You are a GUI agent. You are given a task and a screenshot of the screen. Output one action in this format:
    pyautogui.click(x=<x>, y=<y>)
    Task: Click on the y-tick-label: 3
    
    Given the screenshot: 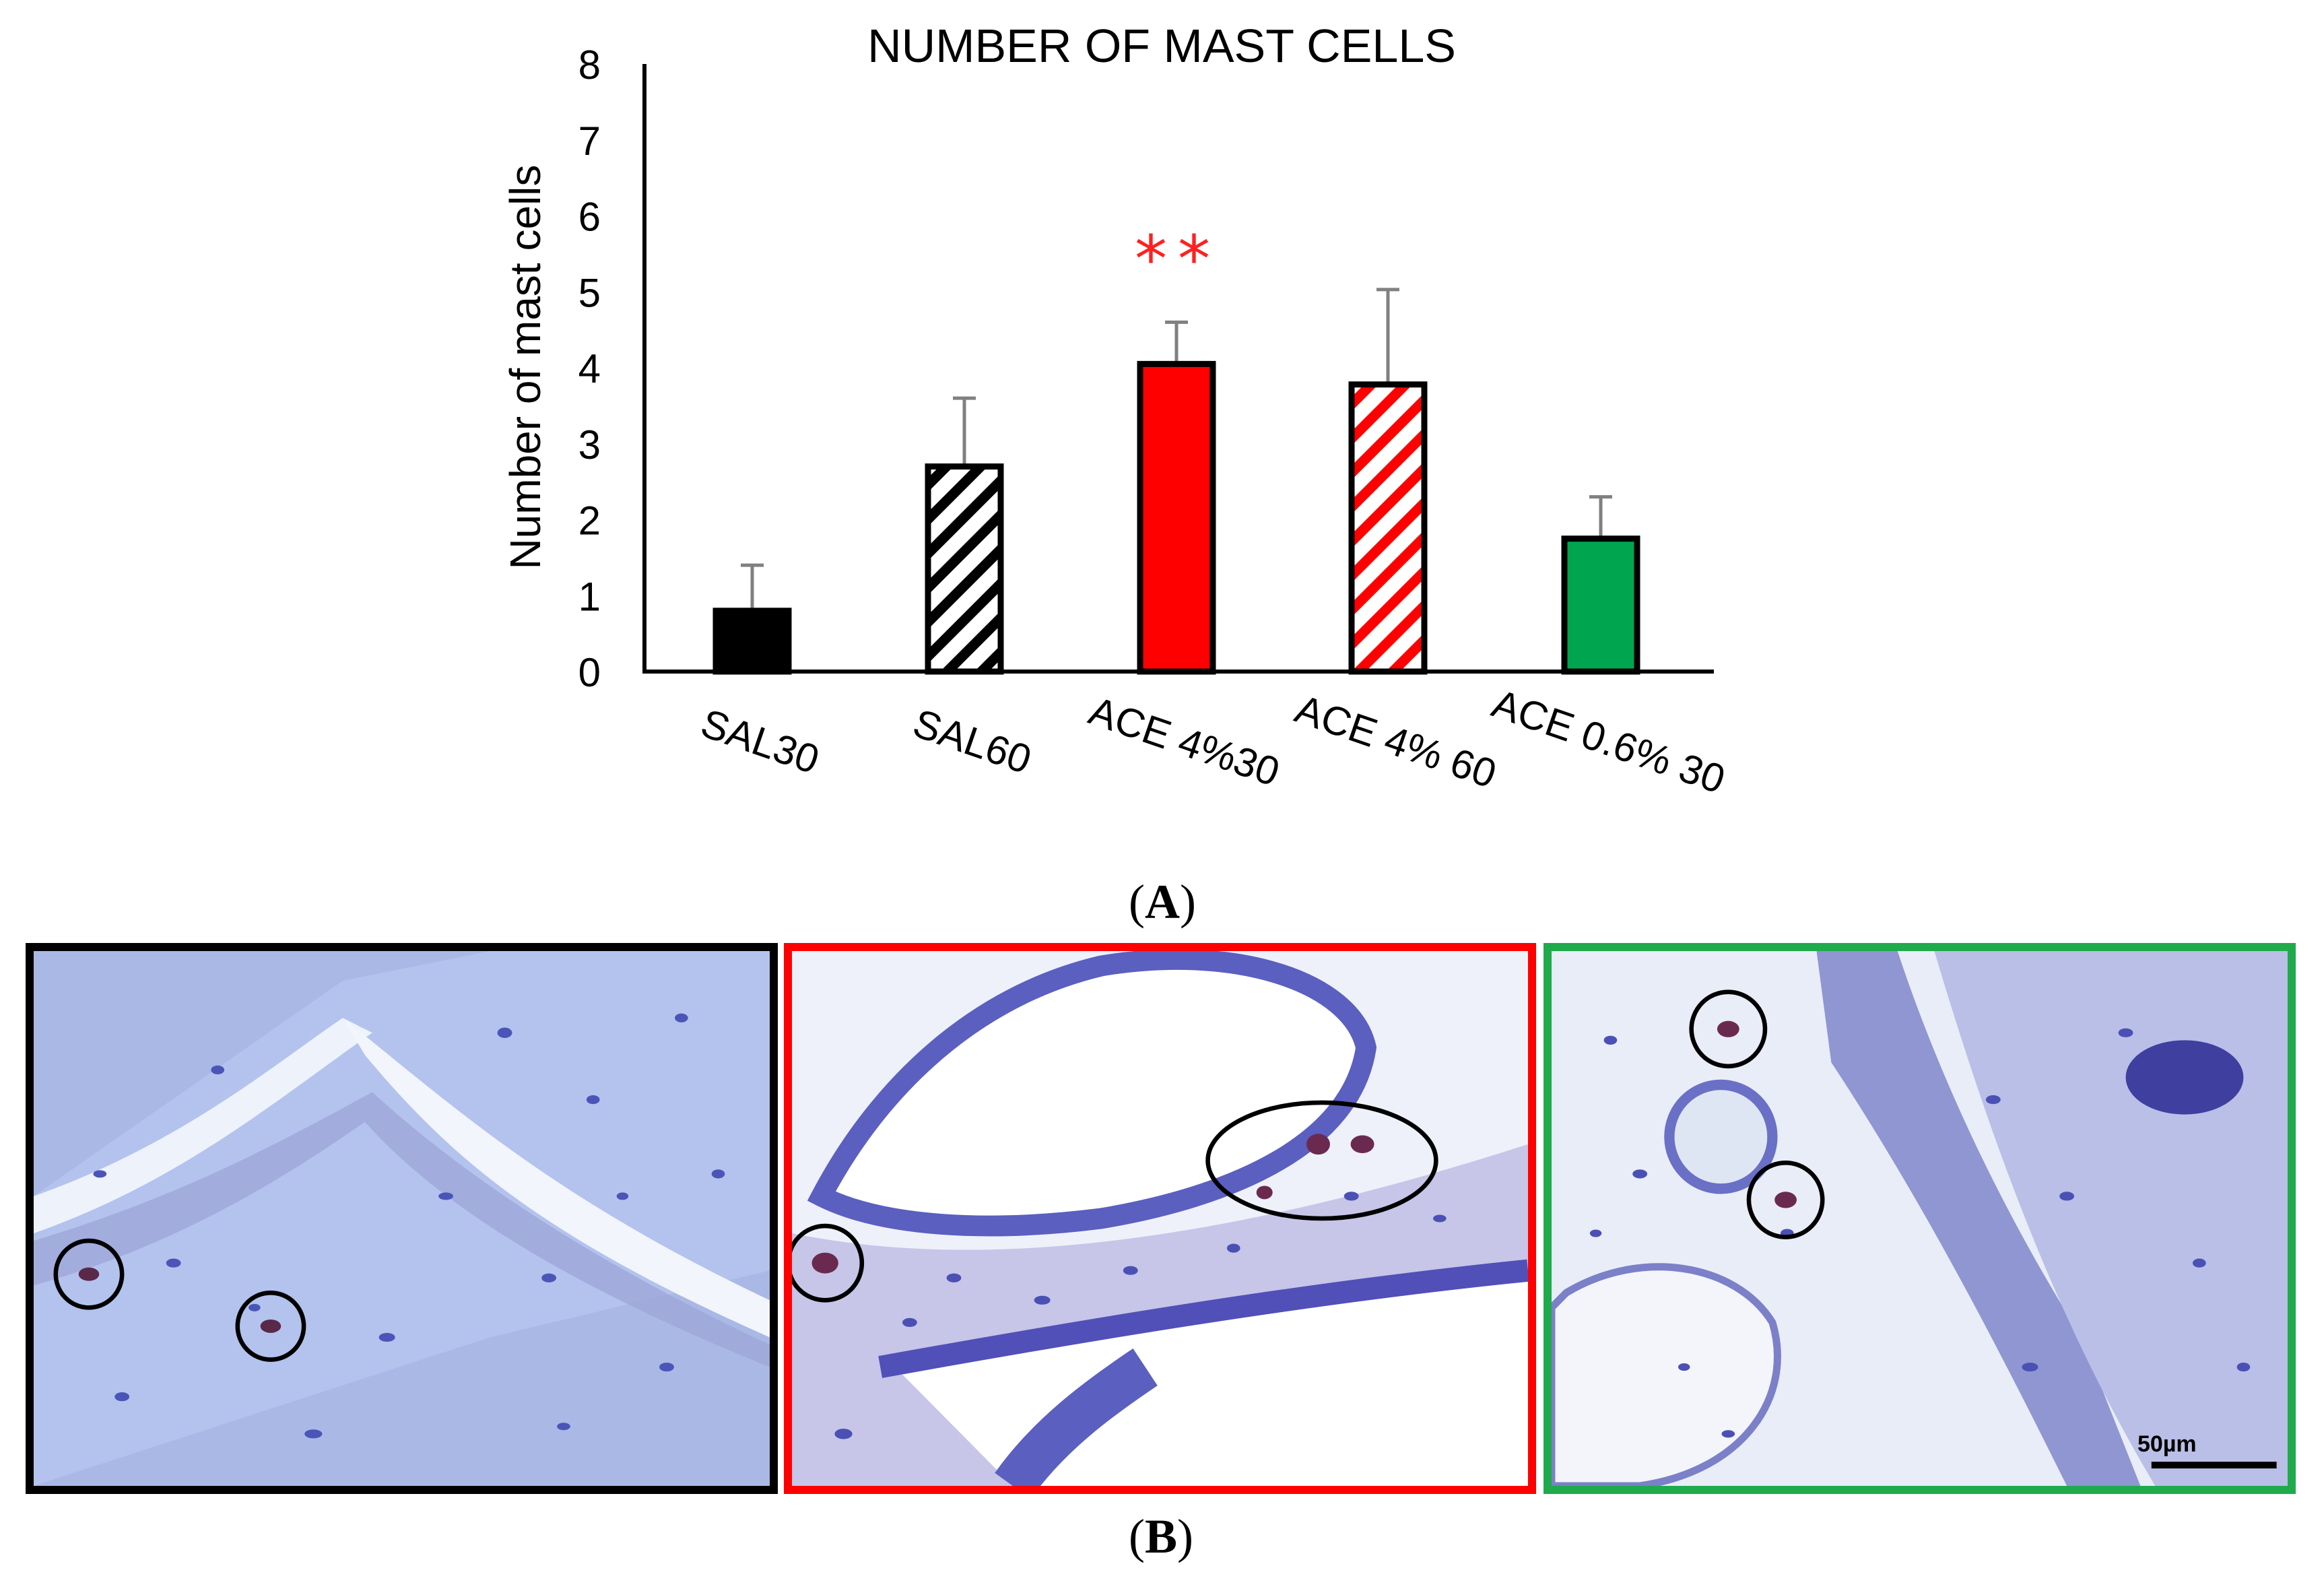 What is the action you would take?
    pyautogui.click(x=589, y=444)
    